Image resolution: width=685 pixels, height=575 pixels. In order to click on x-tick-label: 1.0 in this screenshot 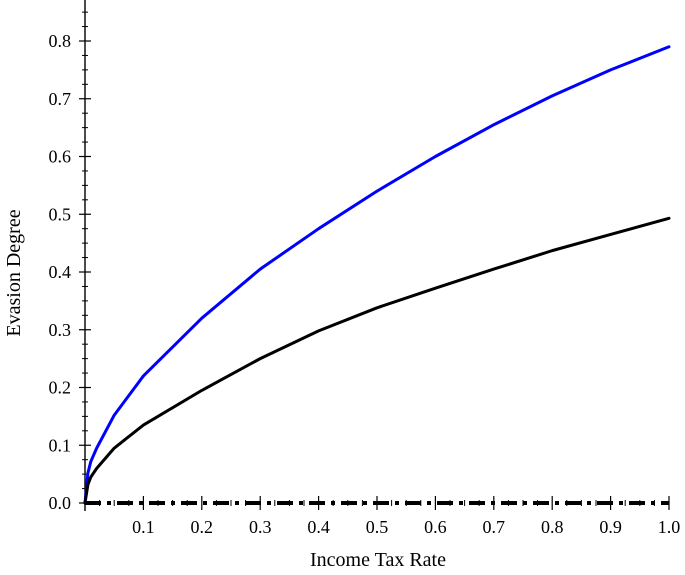, I will do `click(669, 527)`.